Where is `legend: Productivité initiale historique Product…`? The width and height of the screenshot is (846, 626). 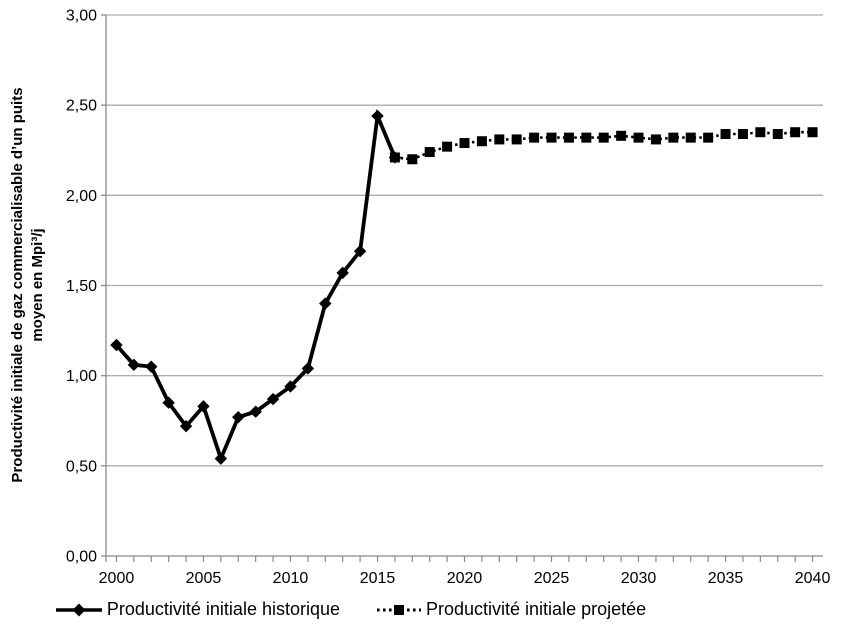
legend: Productivité initiale historique Product… is located at coordinates (423, 609).